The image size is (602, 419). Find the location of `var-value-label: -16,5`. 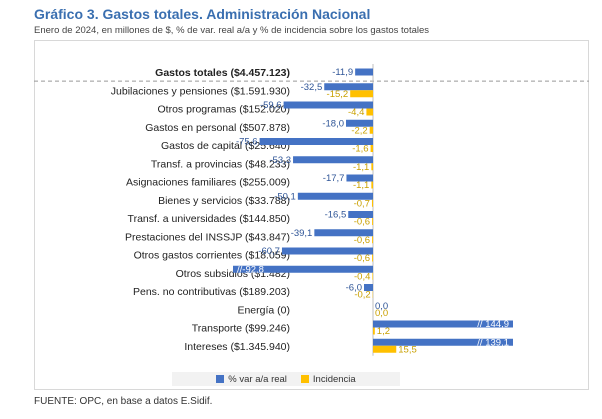

var-value-label: -16,5 is located at coordinates (336, 215).